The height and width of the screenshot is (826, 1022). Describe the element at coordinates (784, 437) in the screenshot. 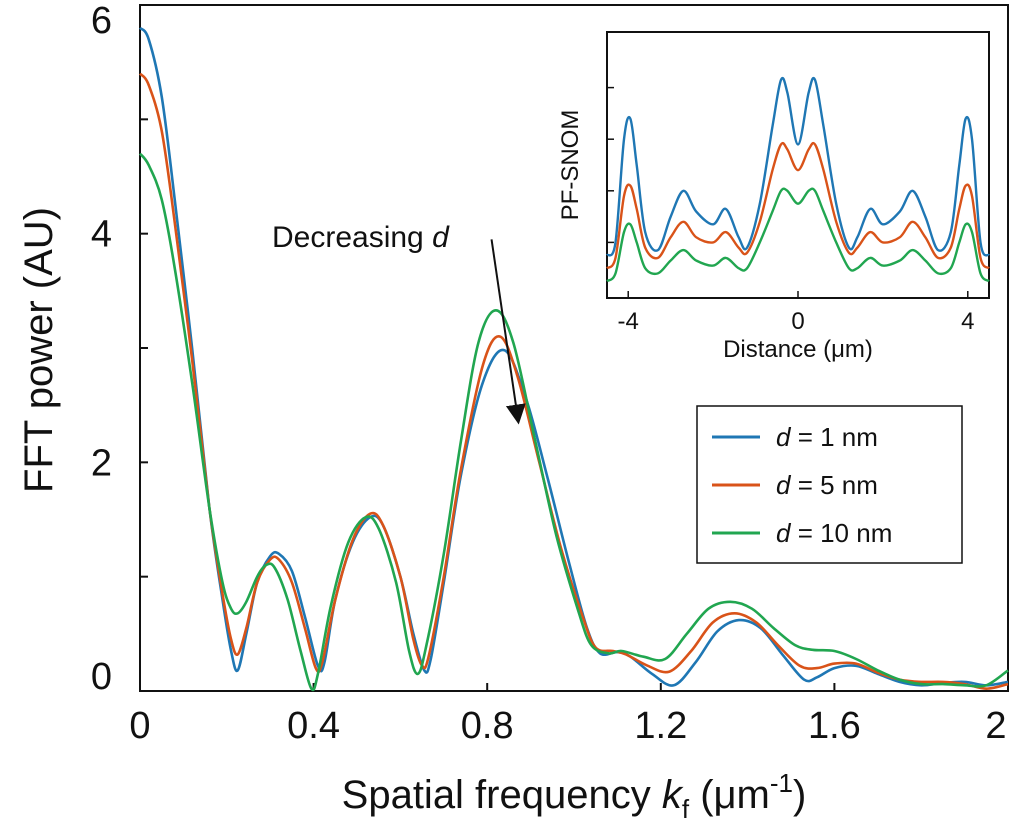

I see `legend-var-1: d` at that location.